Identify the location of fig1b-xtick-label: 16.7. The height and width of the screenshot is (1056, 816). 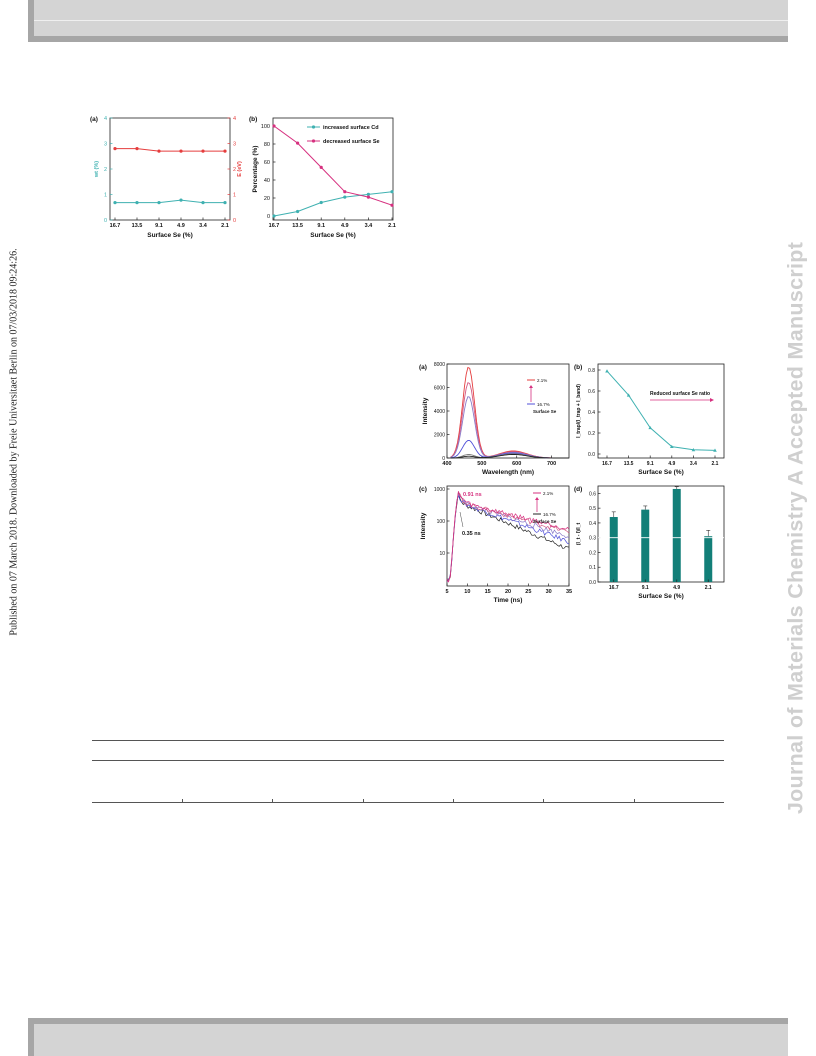
(274, 226).